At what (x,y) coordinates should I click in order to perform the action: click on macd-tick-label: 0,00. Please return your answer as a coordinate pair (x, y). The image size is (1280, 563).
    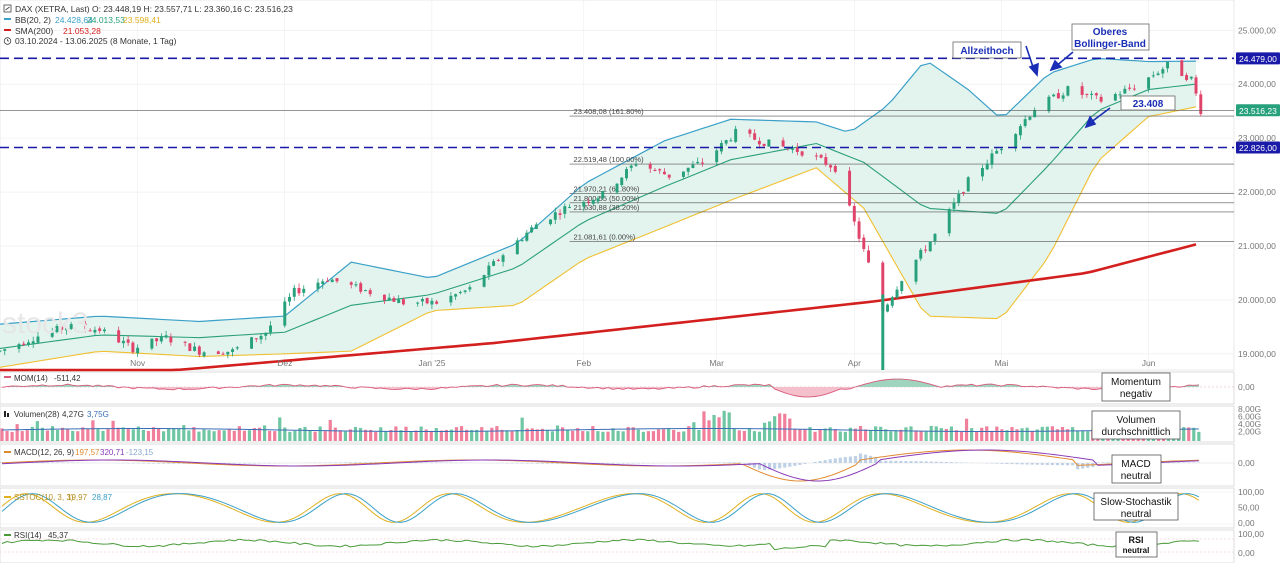
    Looking at the image, I should click on (1246, 463).